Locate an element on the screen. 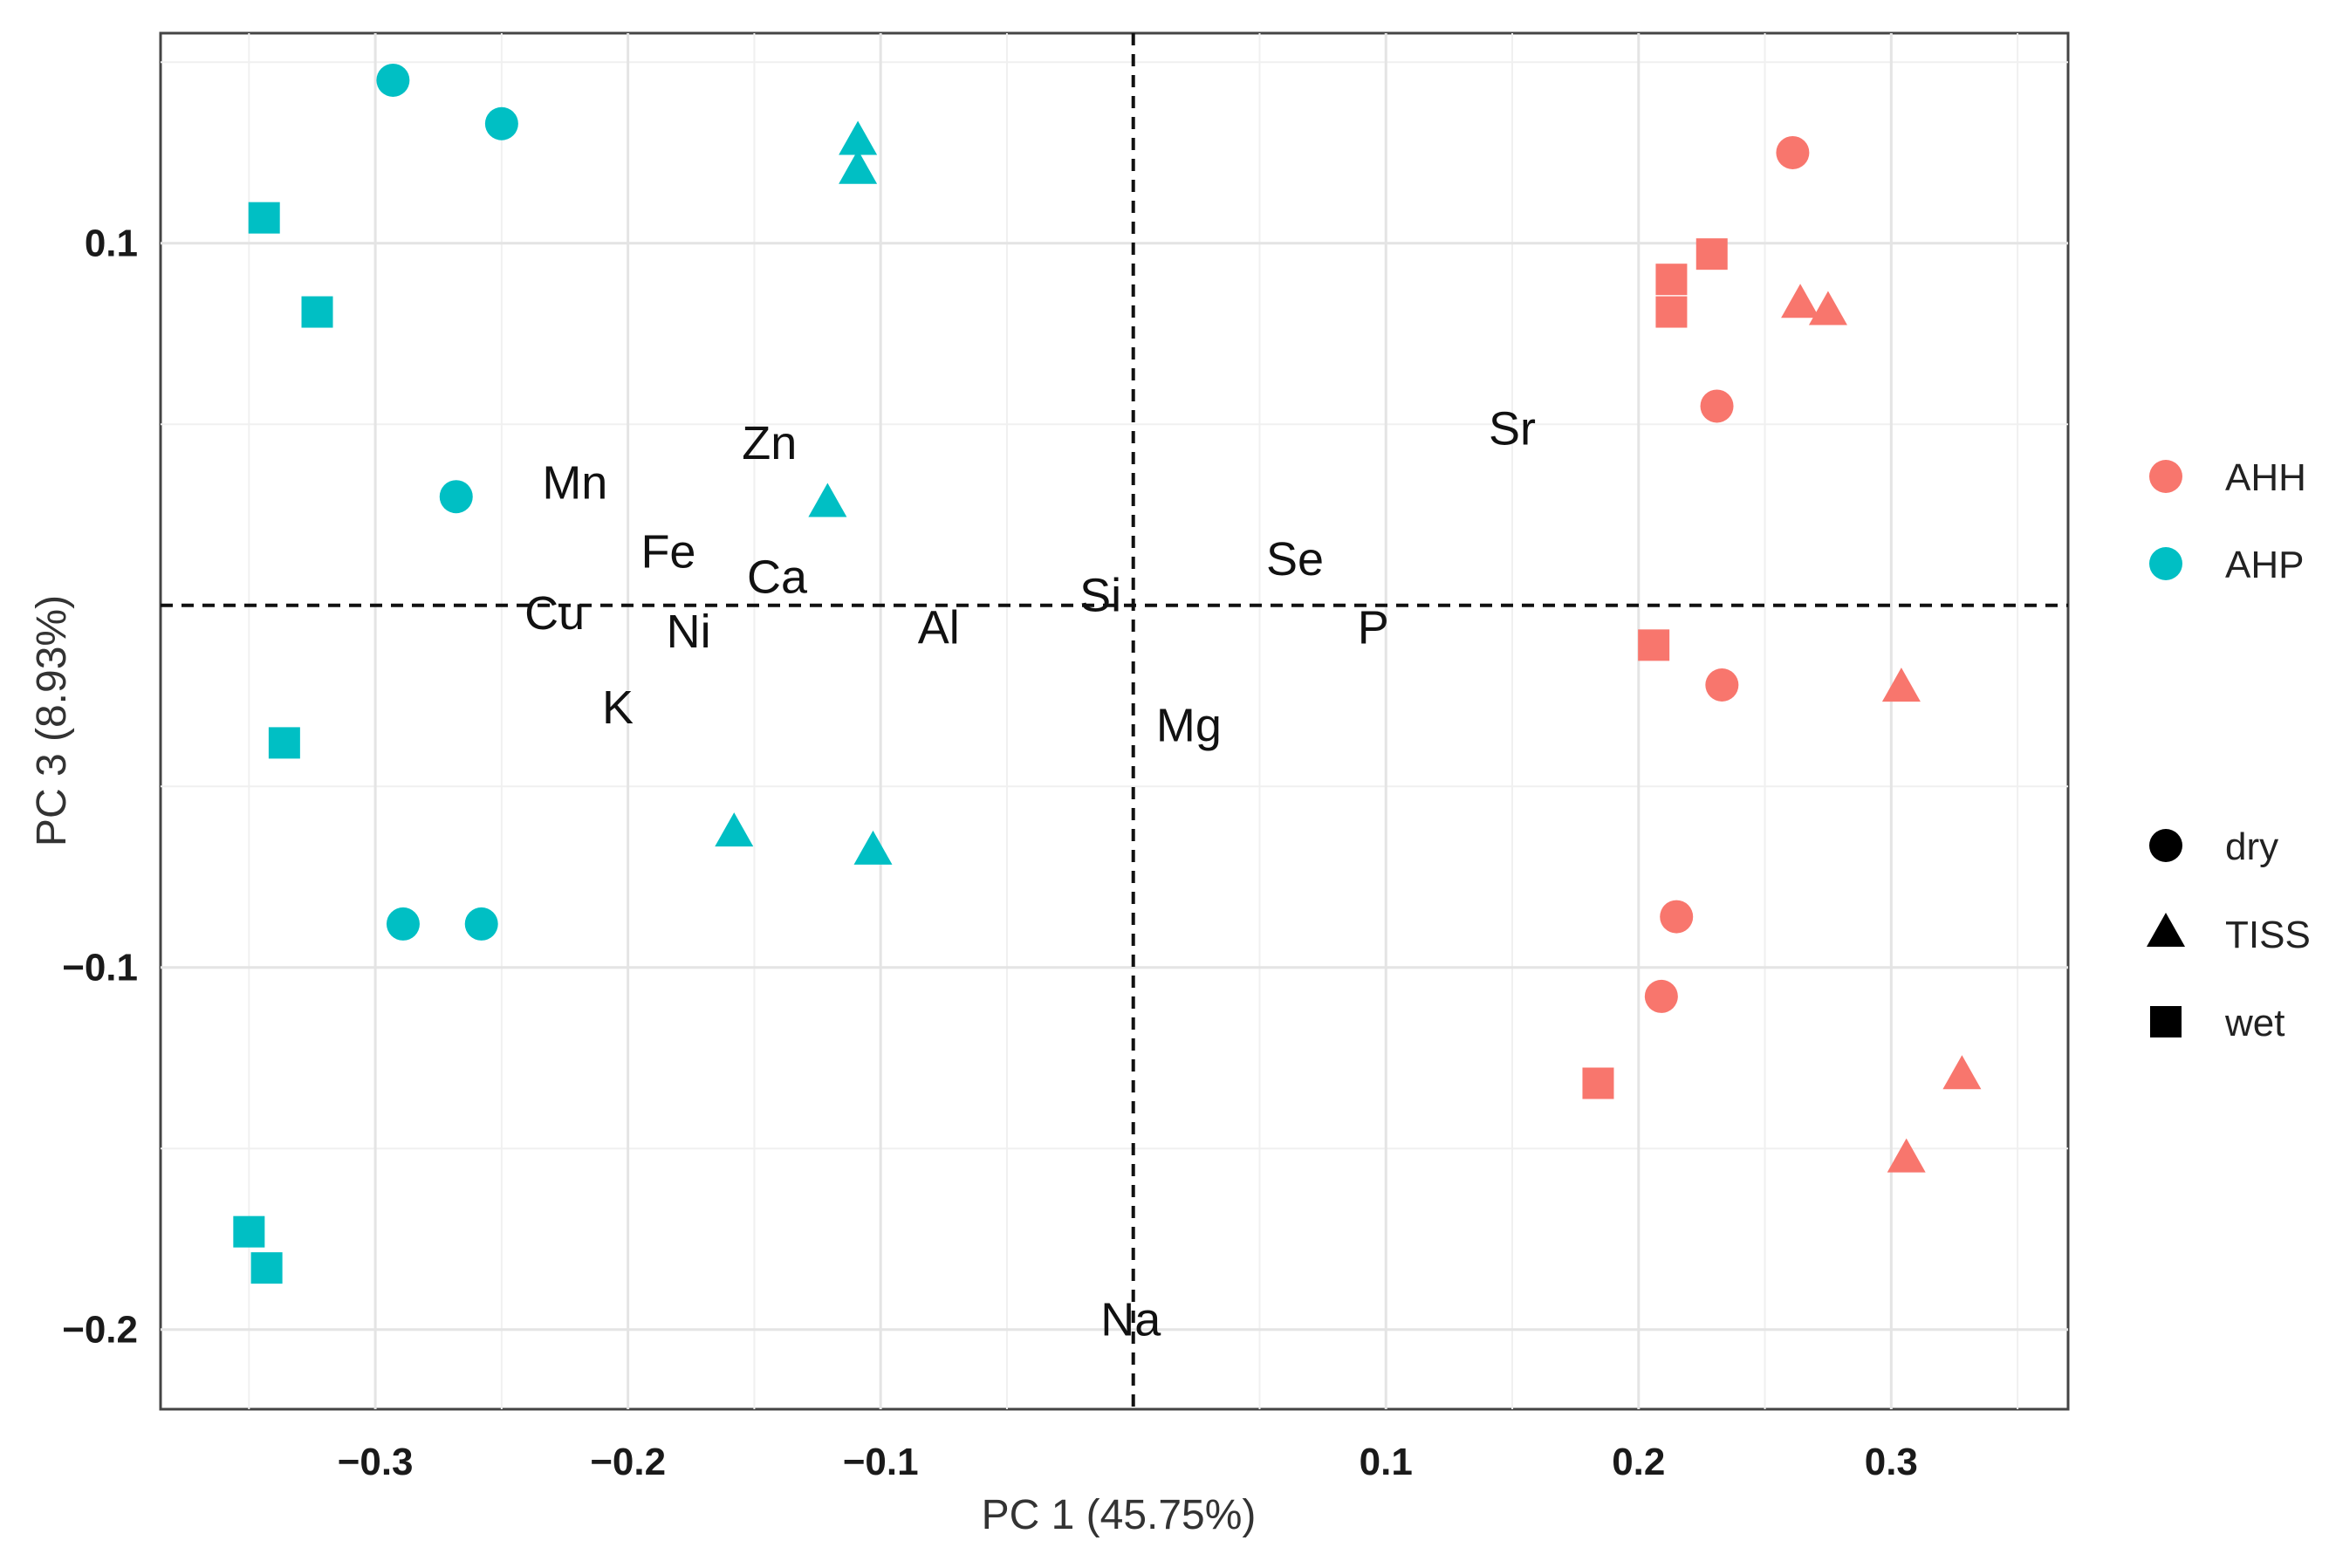 Image resolution: width=2329 pixels, height=1568 pixels. legend-label-ahp: AHP is located at coordinates (2264, 565).